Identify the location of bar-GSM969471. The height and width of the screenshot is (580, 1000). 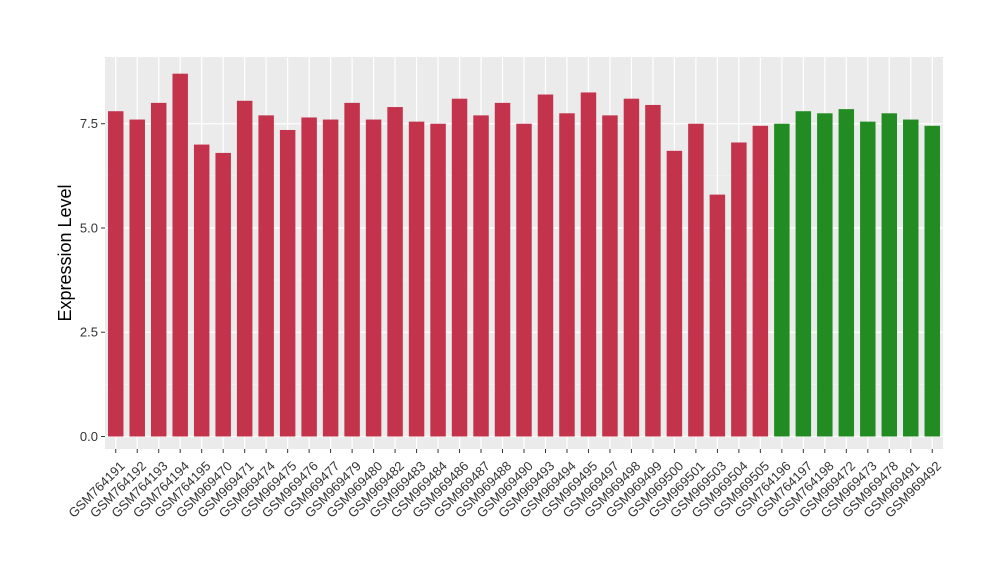
(244, 268).